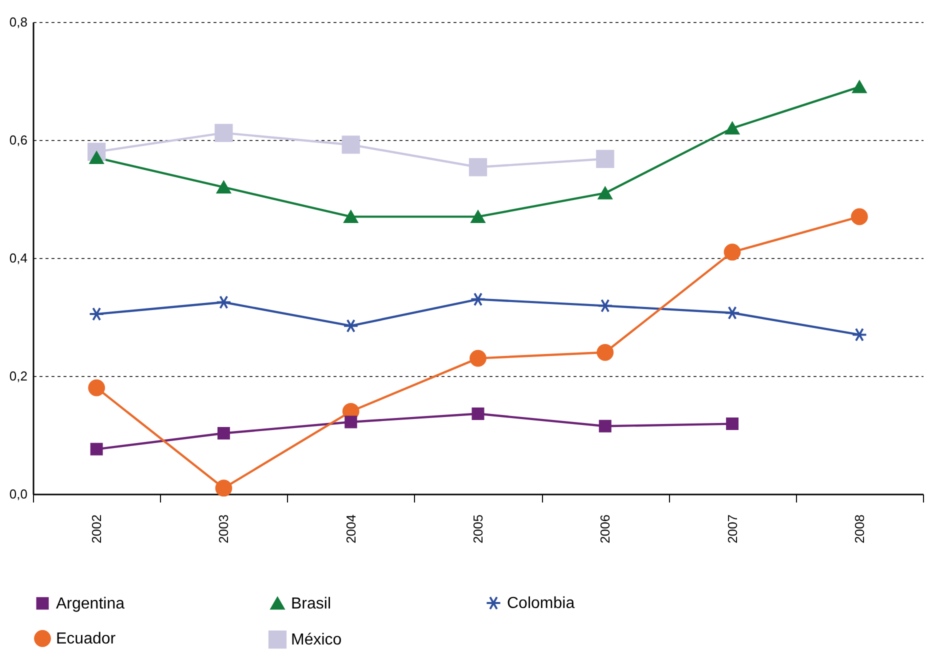  I want to click on y-tick-label: 0,8, so click(18, 22).